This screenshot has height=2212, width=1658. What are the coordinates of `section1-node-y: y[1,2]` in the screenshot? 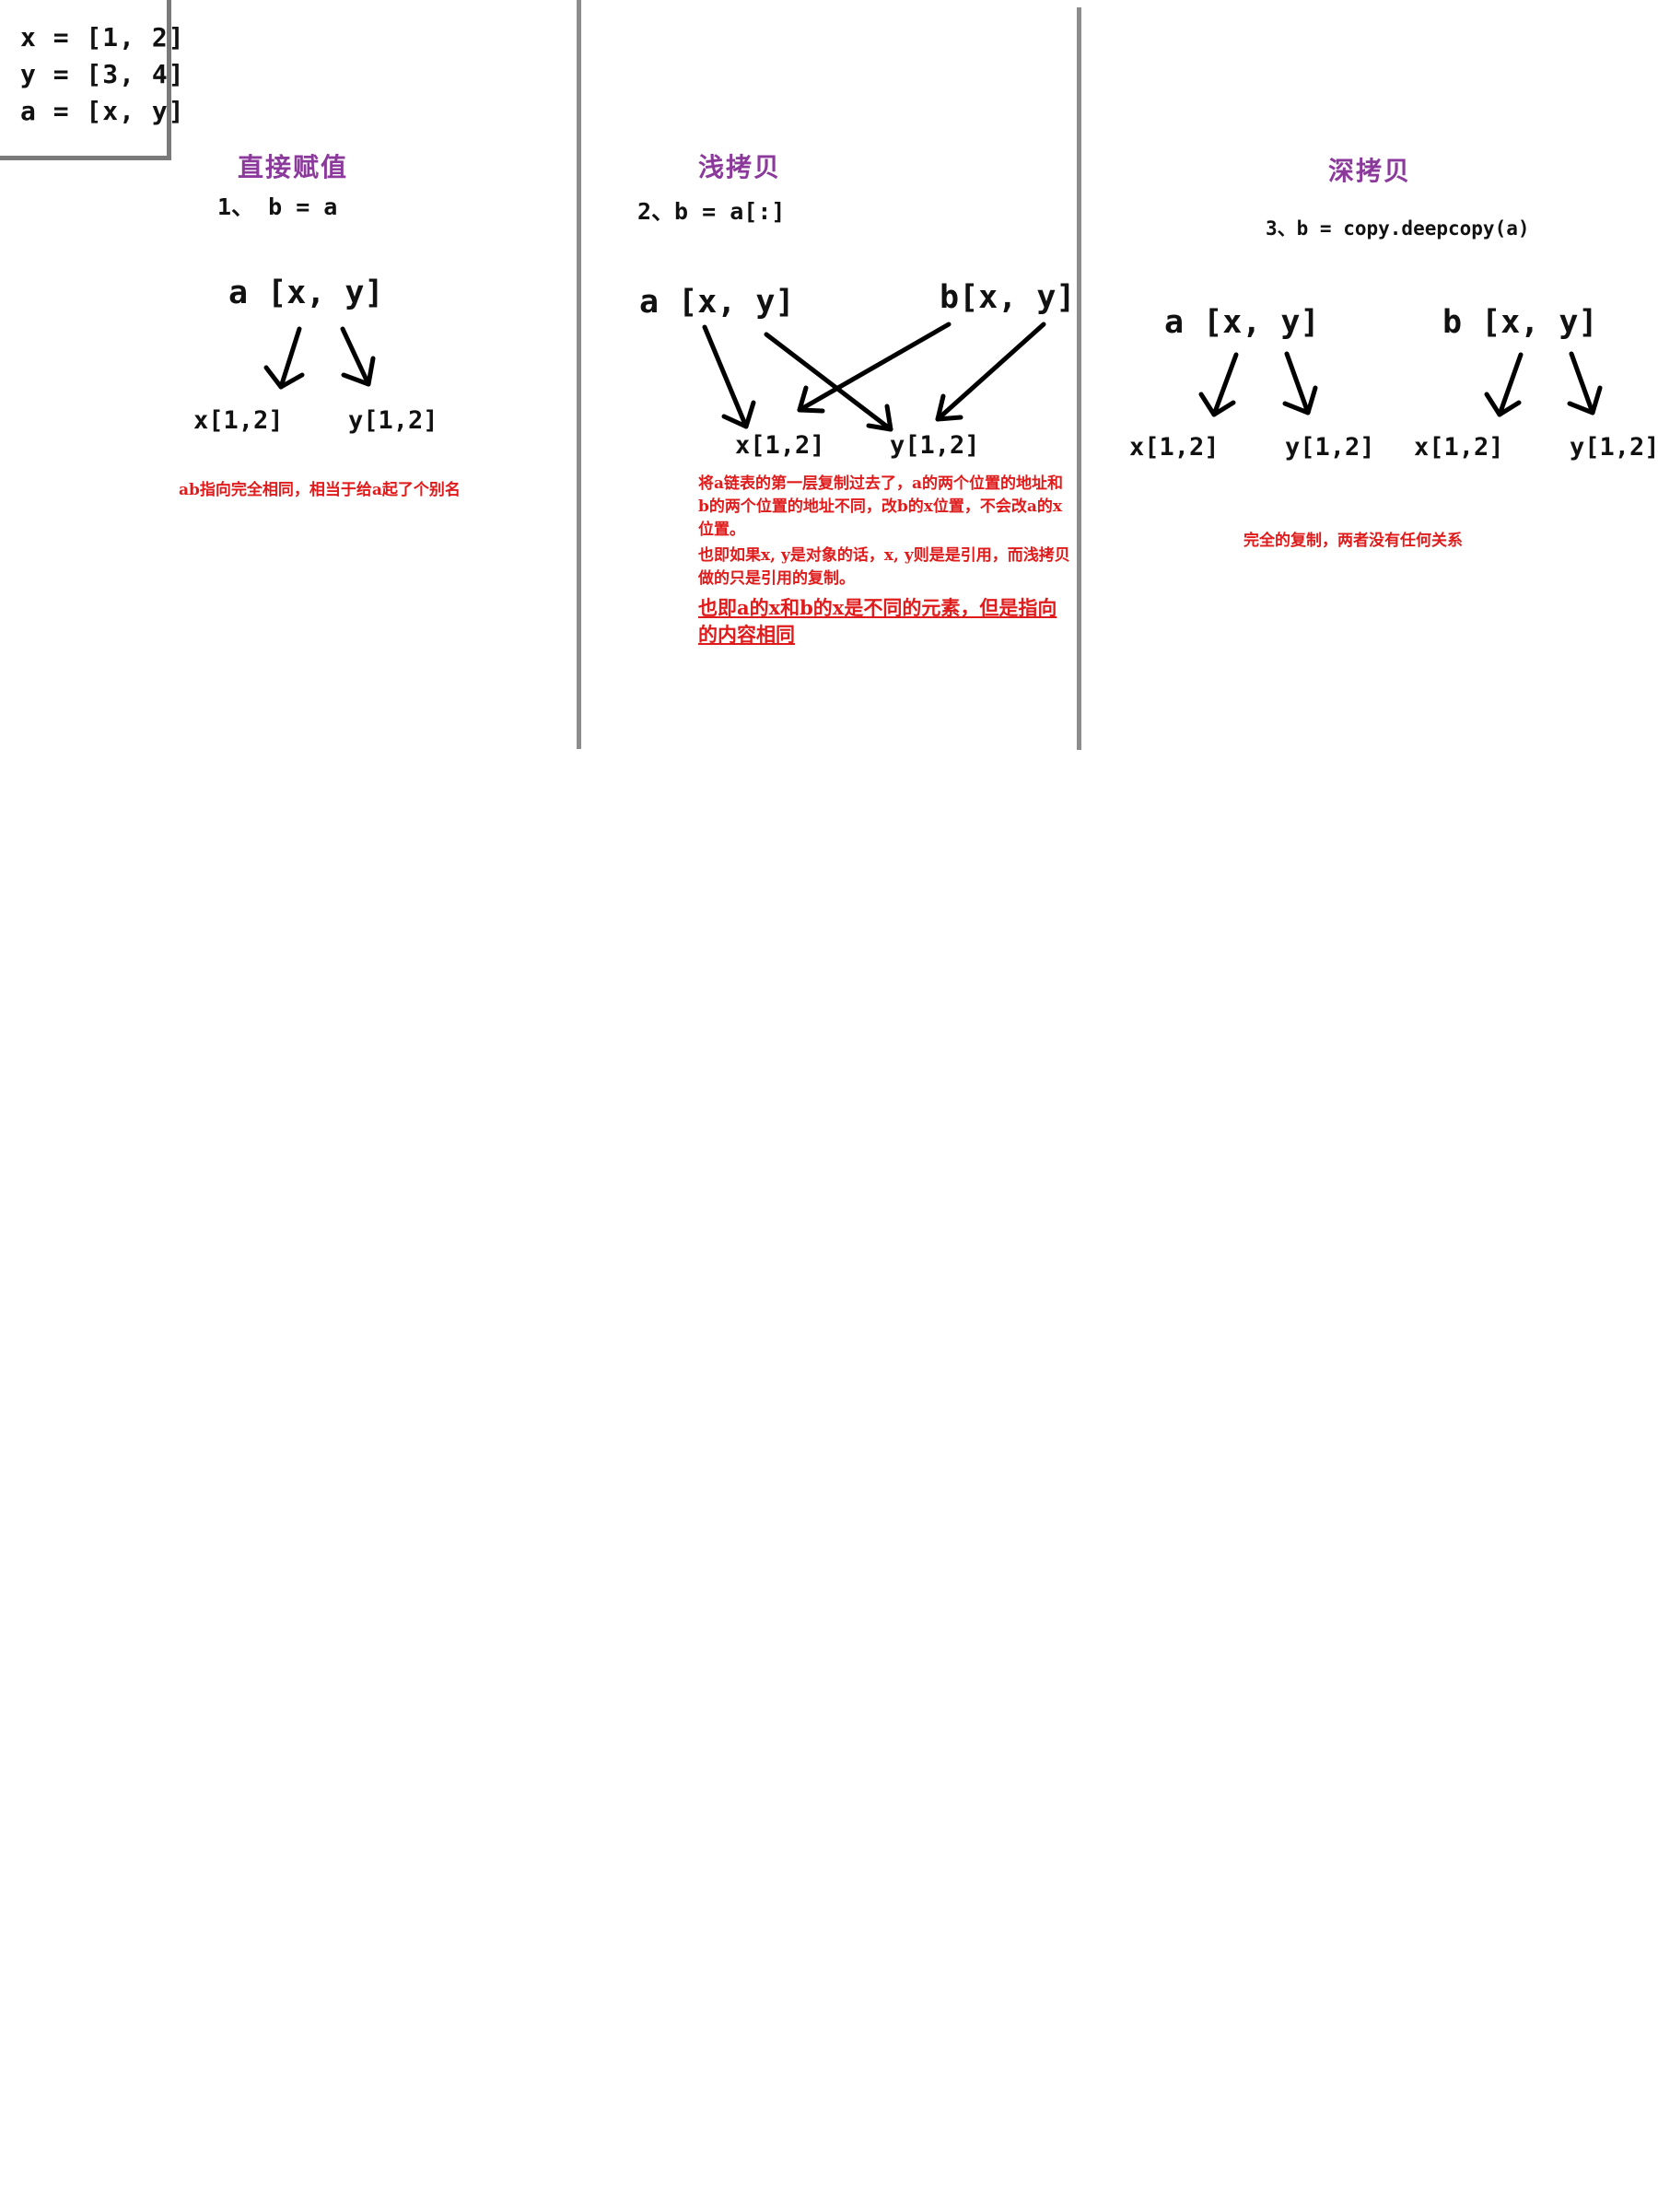 It's located at (393, 420).